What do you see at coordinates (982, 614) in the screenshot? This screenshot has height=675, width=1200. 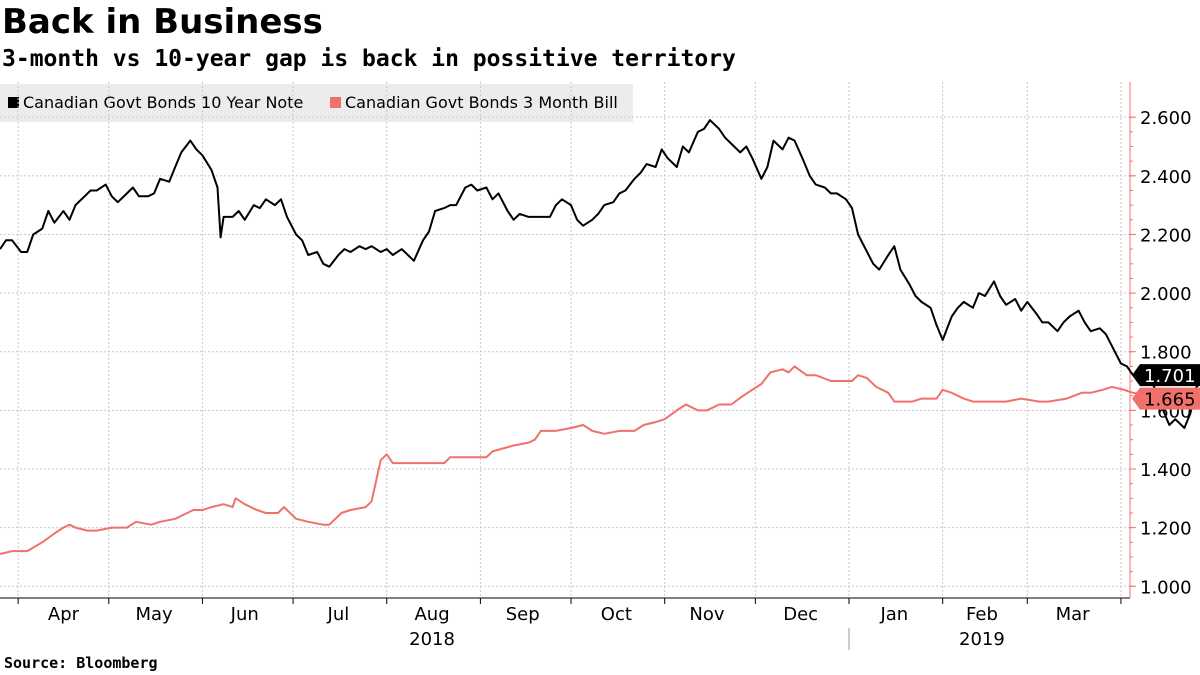 I see `x-tick-label: Feb` at bounding box center [982, 614].